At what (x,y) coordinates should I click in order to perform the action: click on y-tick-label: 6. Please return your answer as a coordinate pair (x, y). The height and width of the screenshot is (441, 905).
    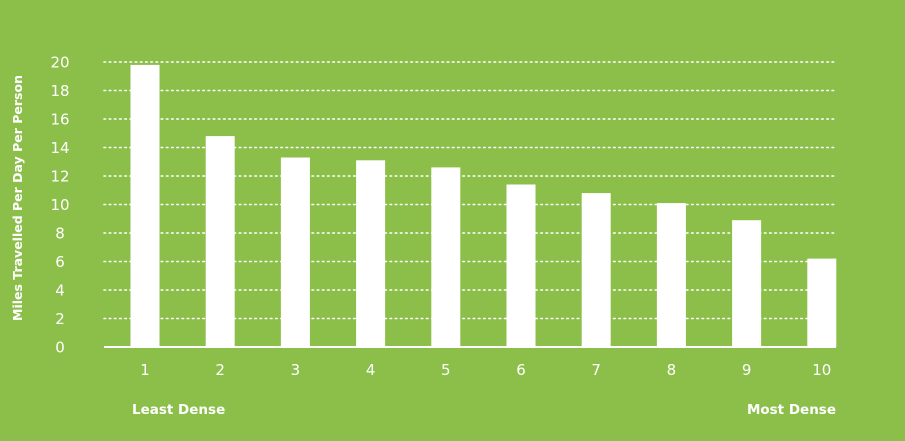
    Looking at the image, I should click on (60, 262).